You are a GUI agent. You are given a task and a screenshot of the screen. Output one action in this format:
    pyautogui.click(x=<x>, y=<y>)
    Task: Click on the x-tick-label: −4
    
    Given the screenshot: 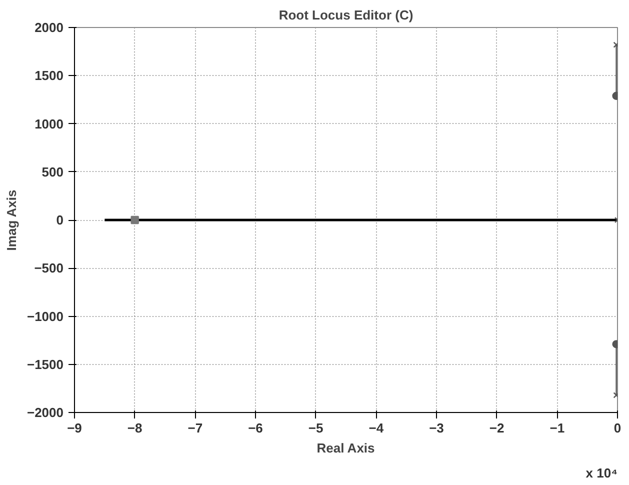 What is the action you would take?
    pyautogui.click(x=376, y=428)
    